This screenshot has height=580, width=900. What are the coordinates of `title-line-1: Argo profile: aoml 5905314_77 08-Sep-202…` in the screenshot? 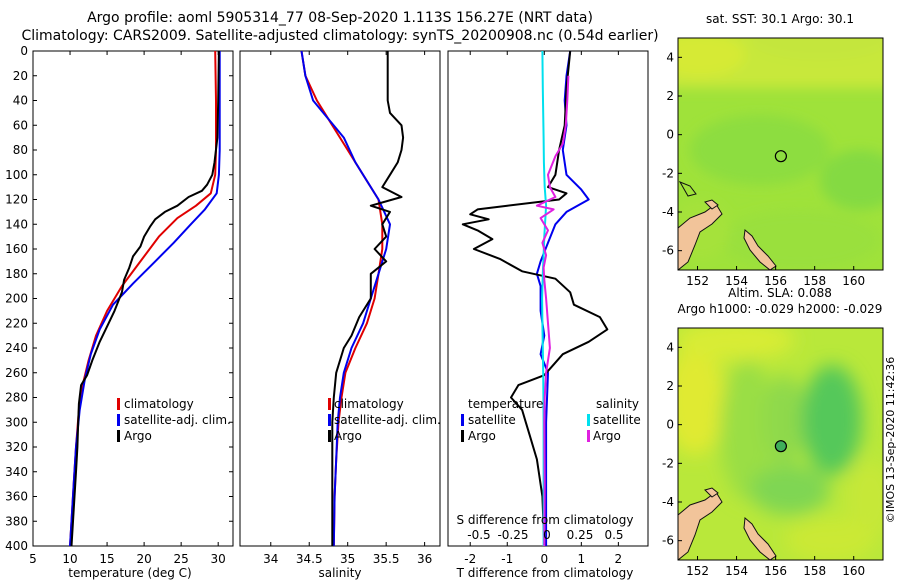 It's located at (340, 18).